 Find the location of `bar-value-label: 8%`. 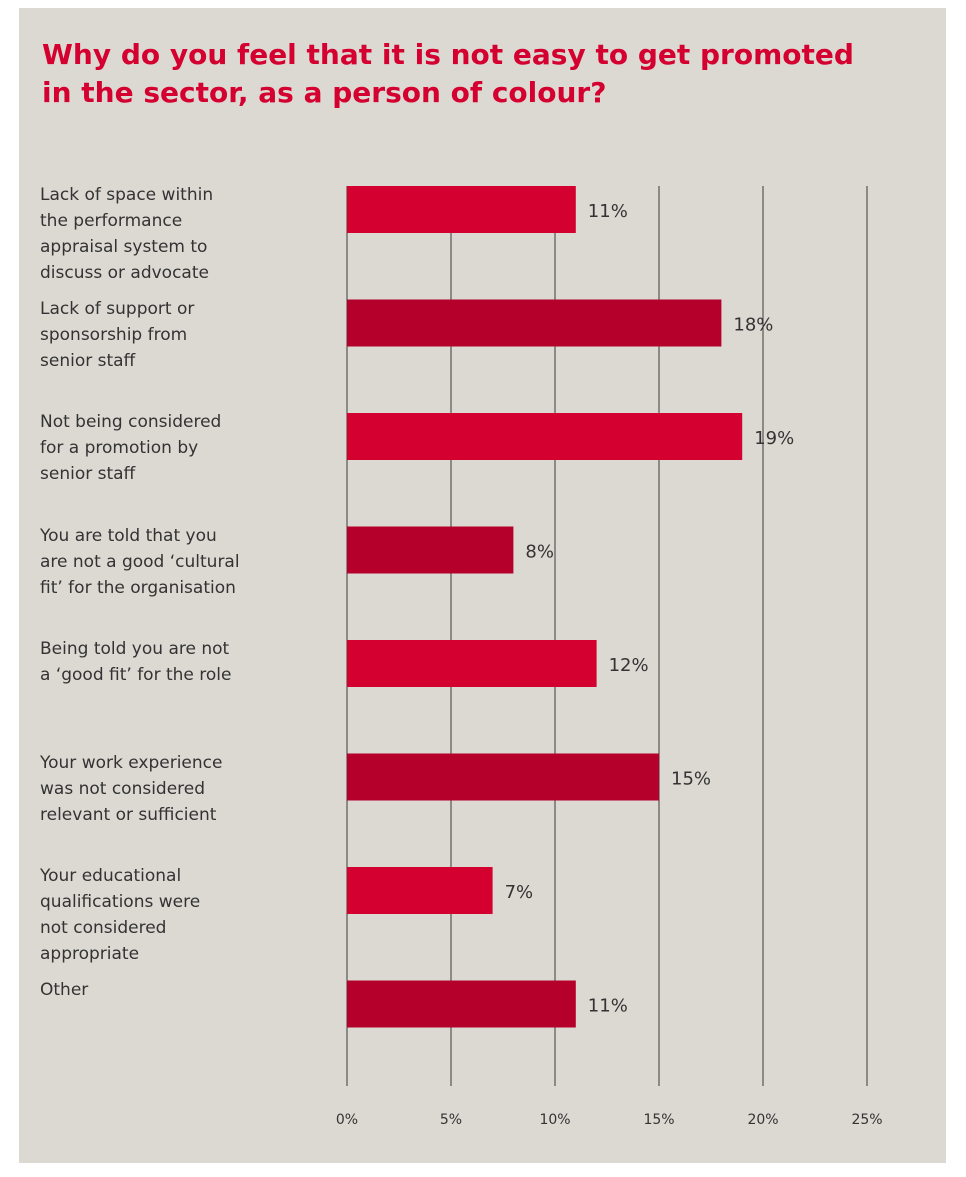

bar-value-label: 8% is located at coordinates (539, 552).